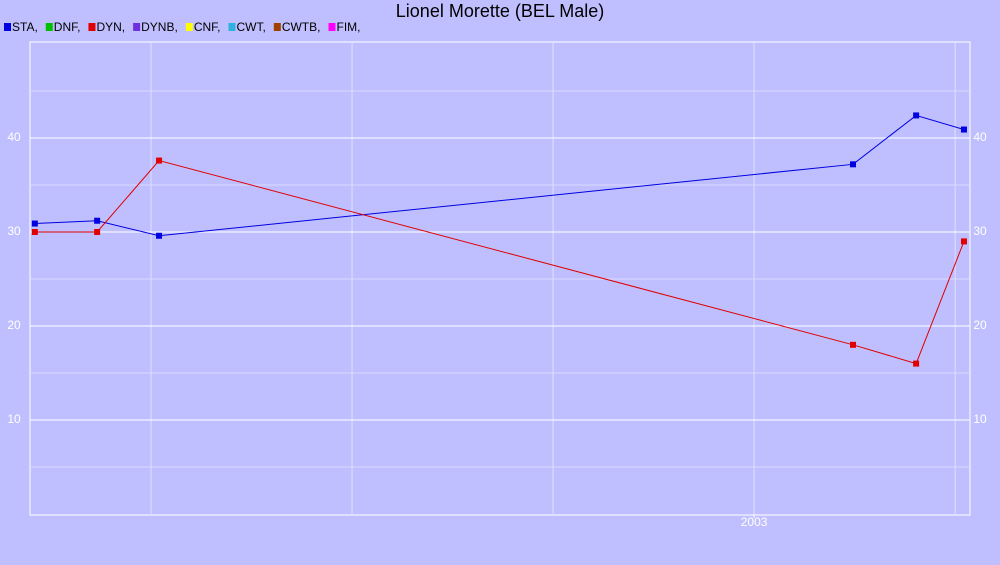 The width and height of the screenshot is (1000, 565). Describe the element at coordinates (500, 11) in the screenshot. I see `chart-title: Lionel Morette (BEL Male)` at that location.